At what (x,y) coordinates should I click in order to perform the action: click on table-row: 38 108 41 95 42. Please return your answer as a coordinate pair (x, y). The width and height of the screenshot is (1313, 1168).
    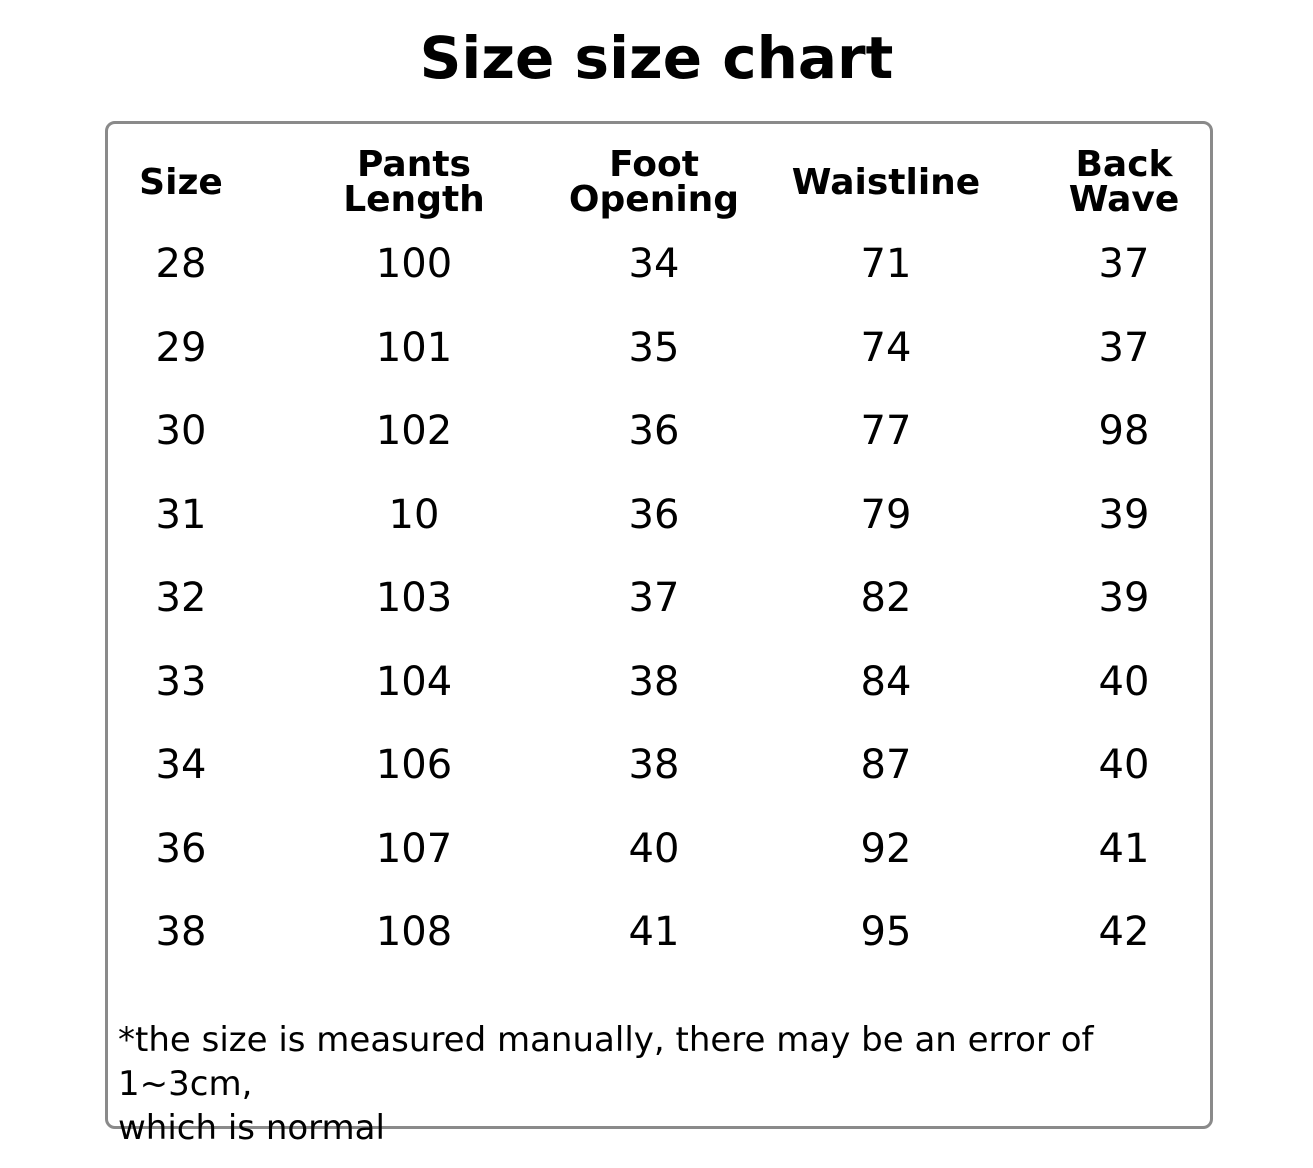
    Looking at the image, I should click on (656, 932).